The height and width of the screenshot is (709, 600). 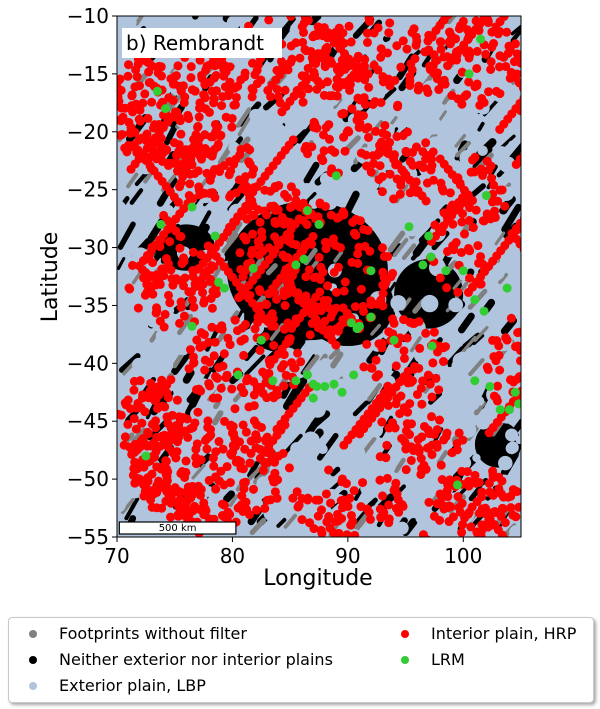 What do you see at coordinates (50, 277) in the screenshot?
I see `y-axis-label: Latitude` at bounding box center [50, 277].